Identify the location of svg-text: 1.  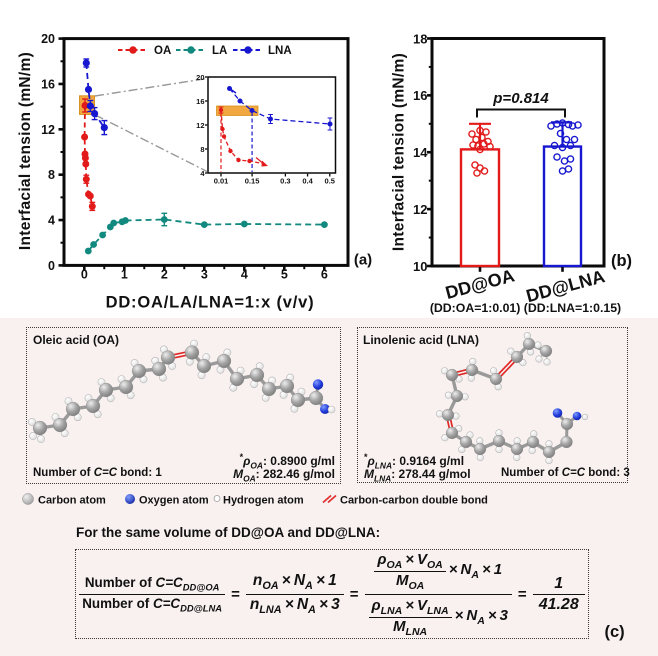
(124, 275).